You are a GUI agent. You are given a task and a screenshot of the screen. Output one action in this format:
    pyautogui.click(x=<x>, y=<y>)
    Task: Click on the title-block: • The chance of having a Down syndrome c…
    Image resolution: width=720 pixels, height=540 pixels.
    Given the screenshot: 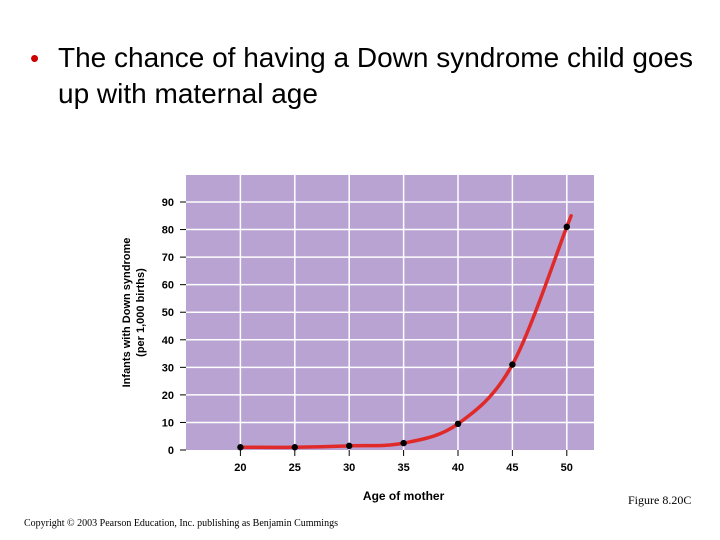 What is the action you would take?
    pyautogui.click(x=365, y=76)
    